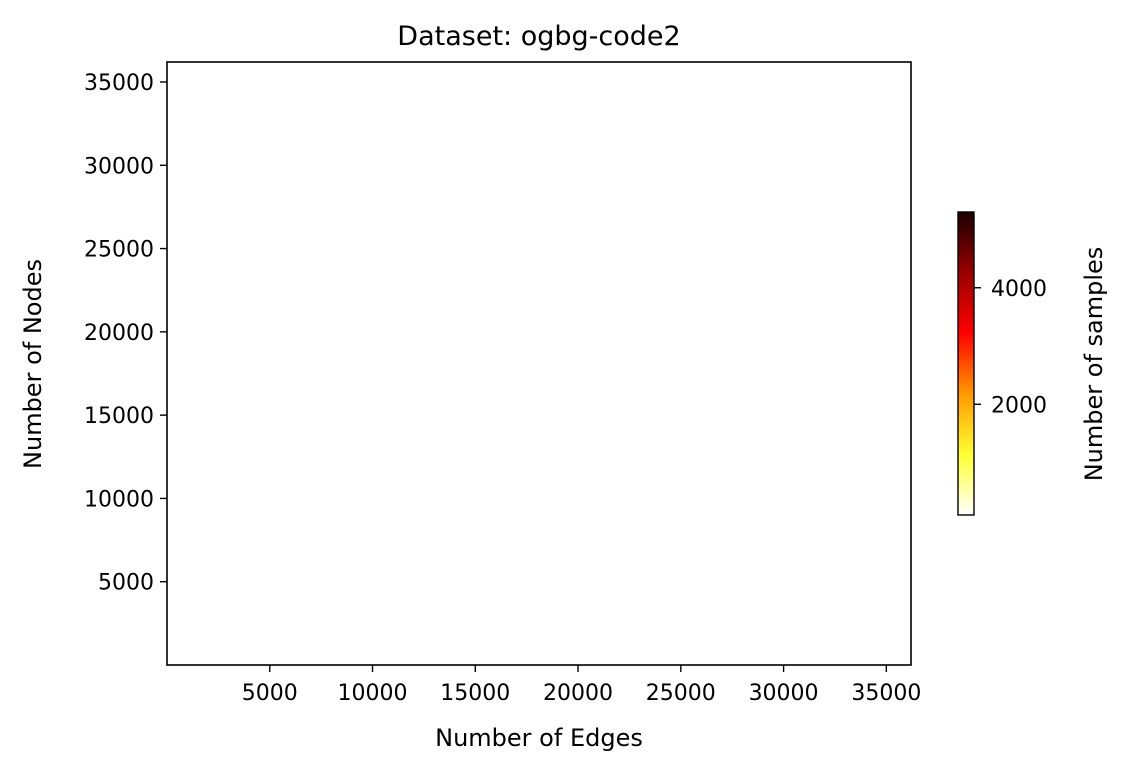 The image size is (1122, 777). I want to click on x-tick-label: 20000, so click(578, 693).